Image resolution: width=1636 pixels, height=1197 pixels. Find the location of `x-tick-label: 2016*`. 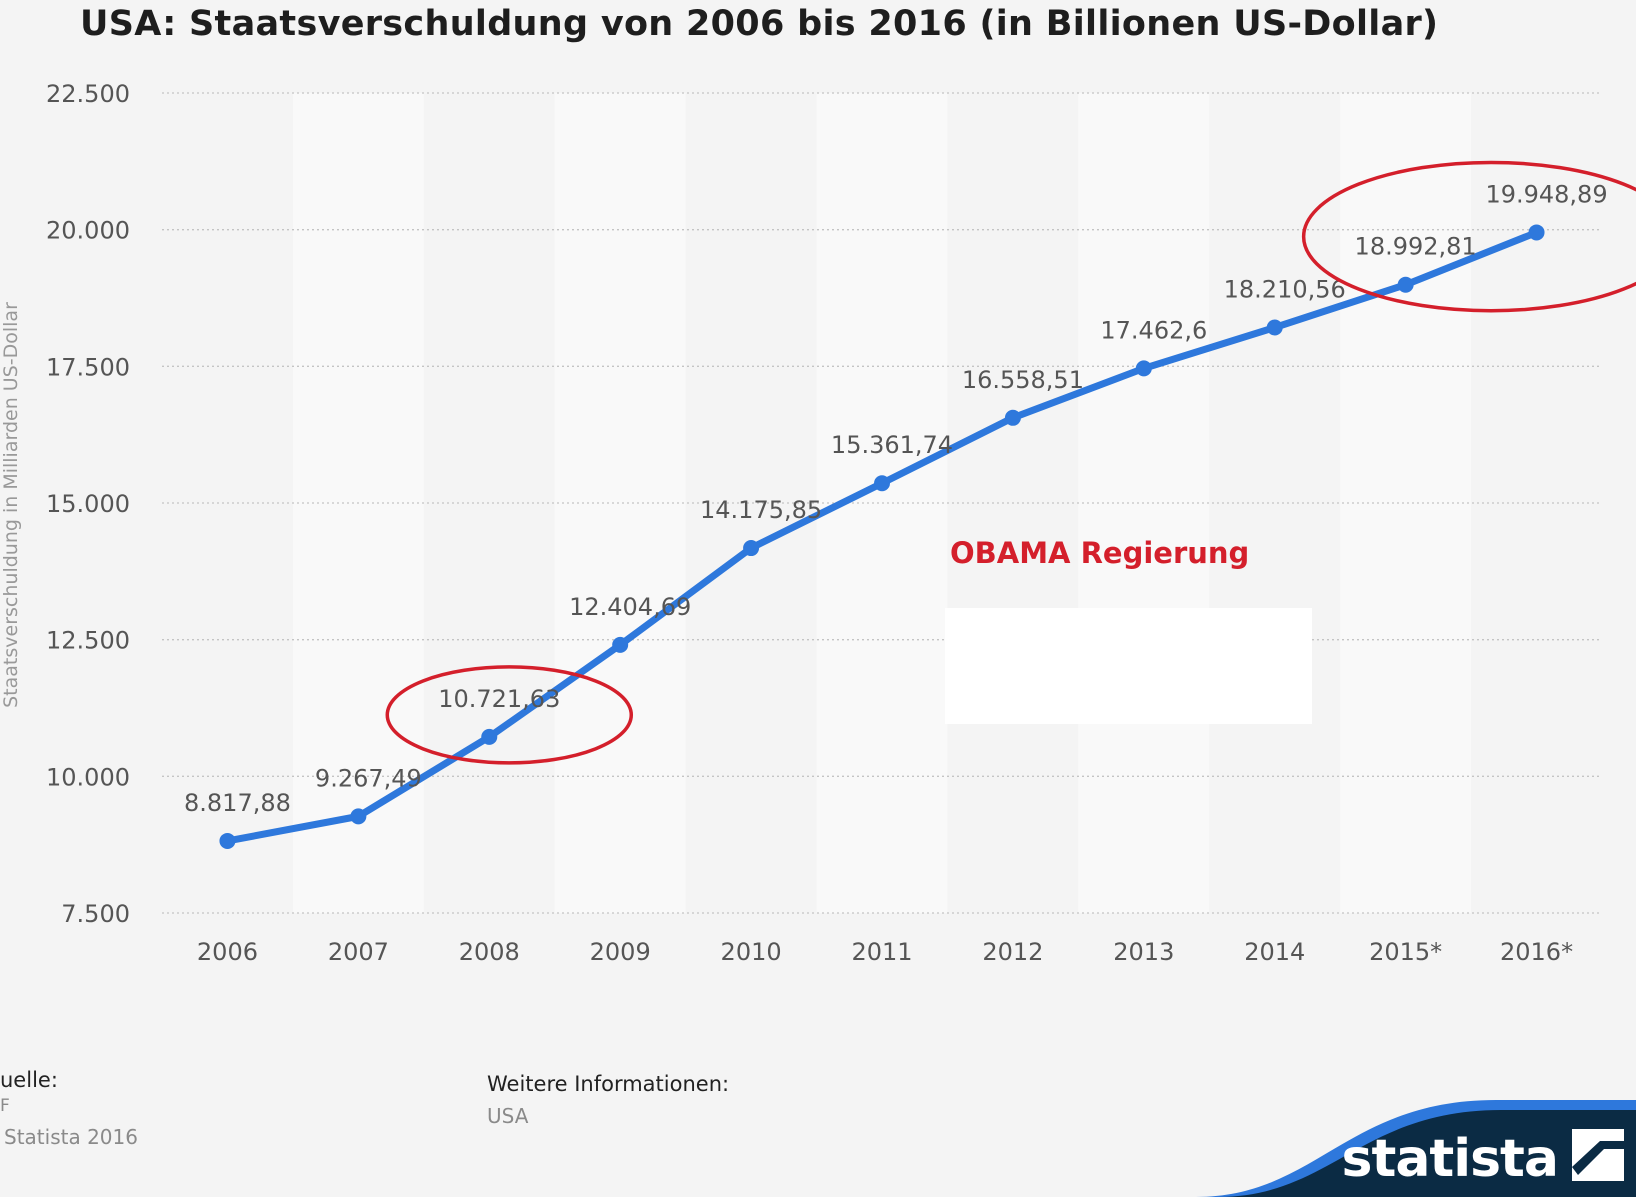

x-tick-label: 2016* is located at coordinates (1536, 952).